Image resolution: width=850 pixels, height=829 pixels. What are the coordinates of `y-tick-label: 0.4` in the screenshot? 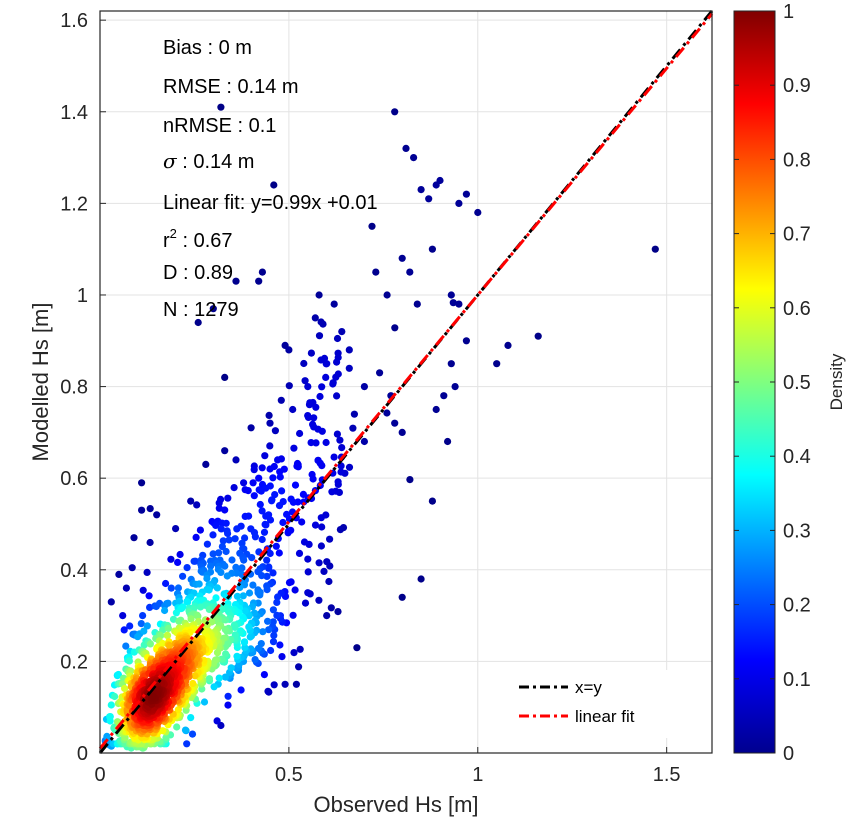 It's located at (74, 571).